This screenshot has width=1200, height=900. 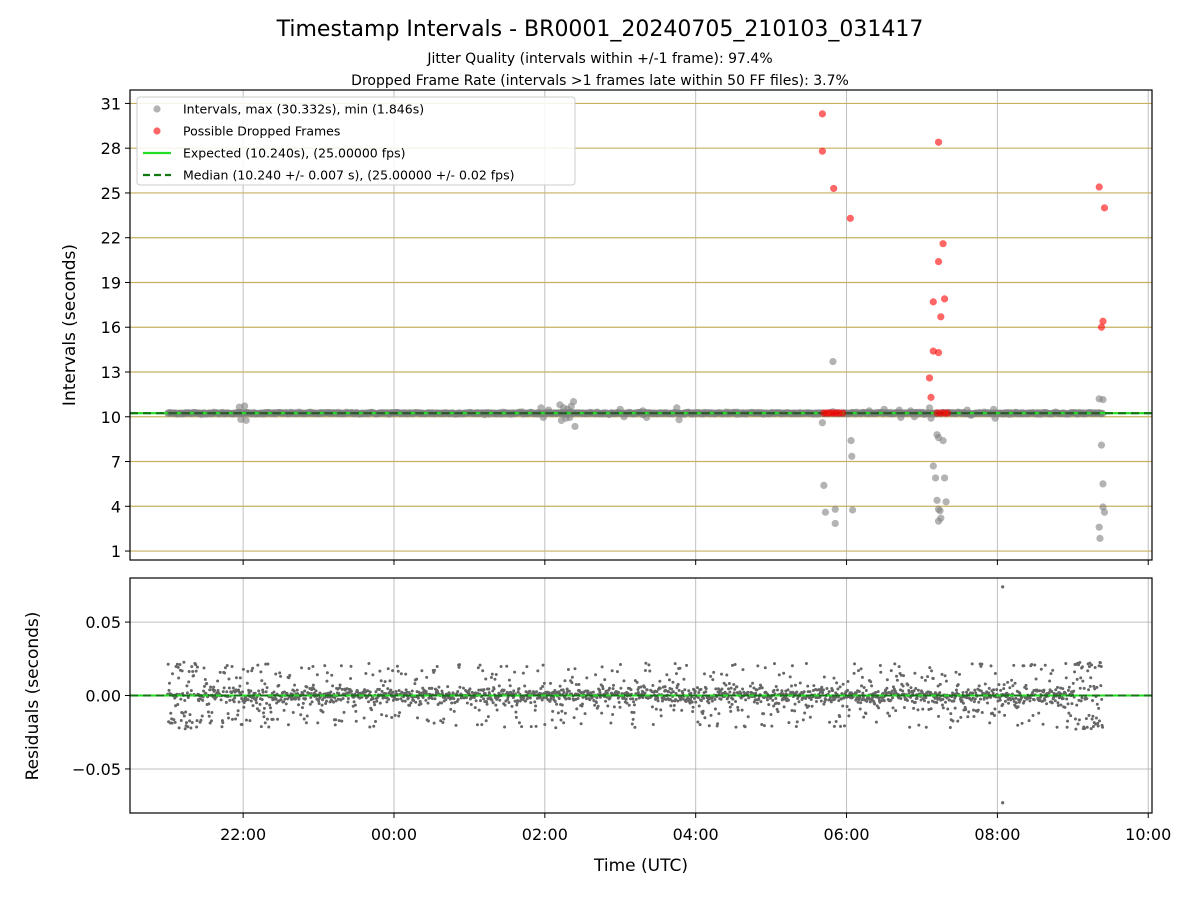 What do you see at coordinates (997, 834) in the screenshot?
I see `residuals-xtick-label: 08:00` at bounding box center [997, 834].